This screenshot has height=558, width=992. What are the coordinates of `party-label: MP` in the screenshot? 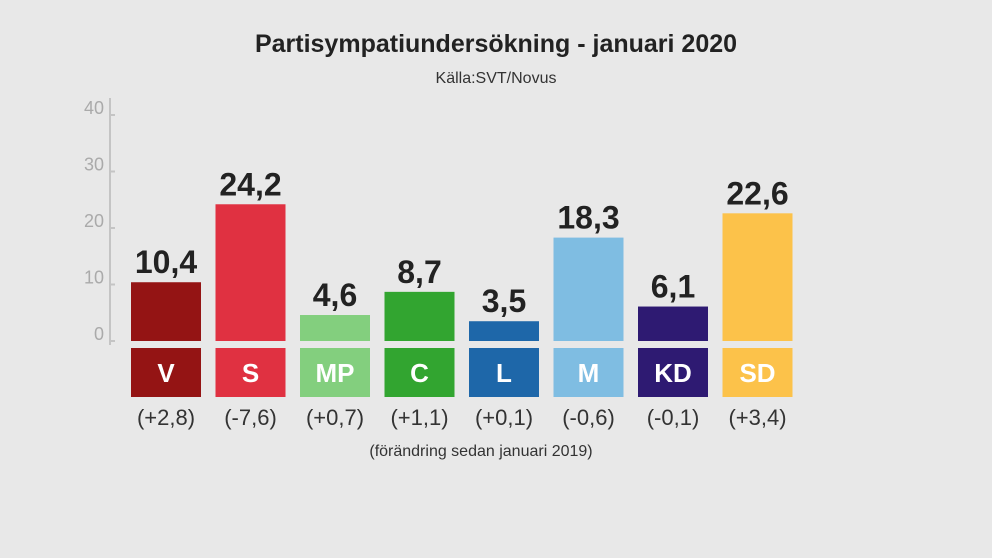 It's located at (335, 373).